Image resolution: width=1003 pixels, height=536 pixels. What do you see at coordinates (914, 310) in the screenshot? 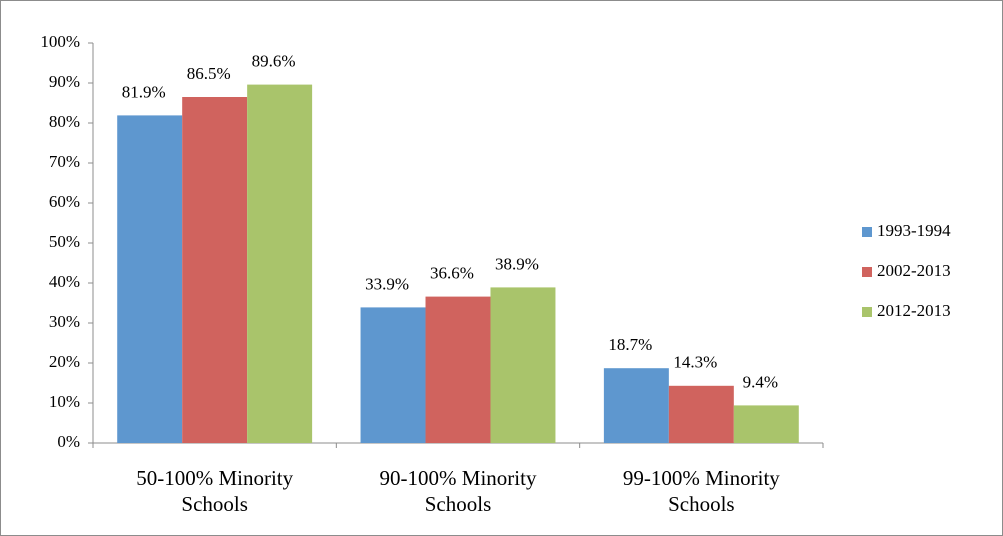
I see `legend-label: 2012-2013` at bounding box center [914, 310].